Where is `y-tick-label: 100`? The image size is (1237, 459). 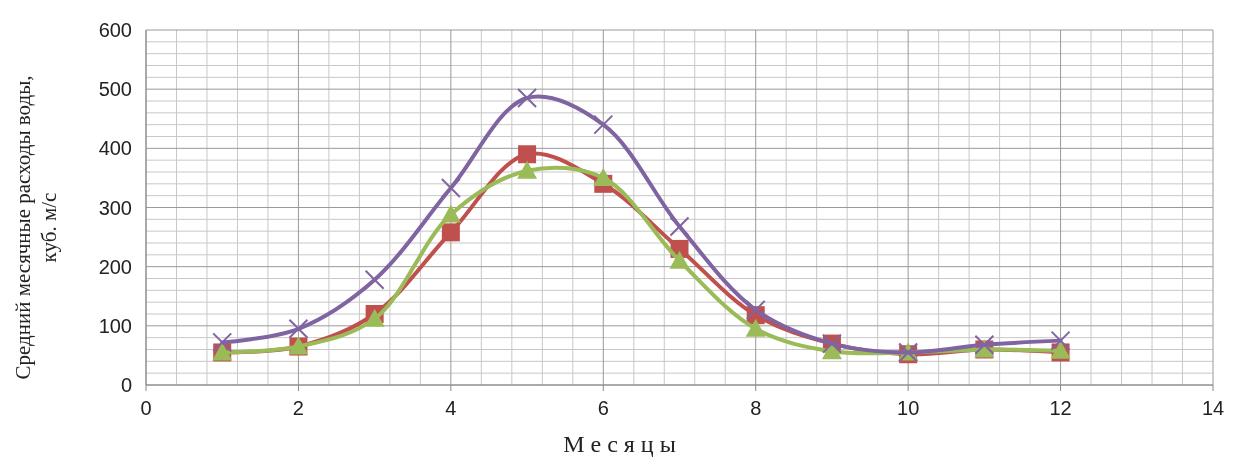
y-tick-label: 100 is located at coordinates (115, 325).